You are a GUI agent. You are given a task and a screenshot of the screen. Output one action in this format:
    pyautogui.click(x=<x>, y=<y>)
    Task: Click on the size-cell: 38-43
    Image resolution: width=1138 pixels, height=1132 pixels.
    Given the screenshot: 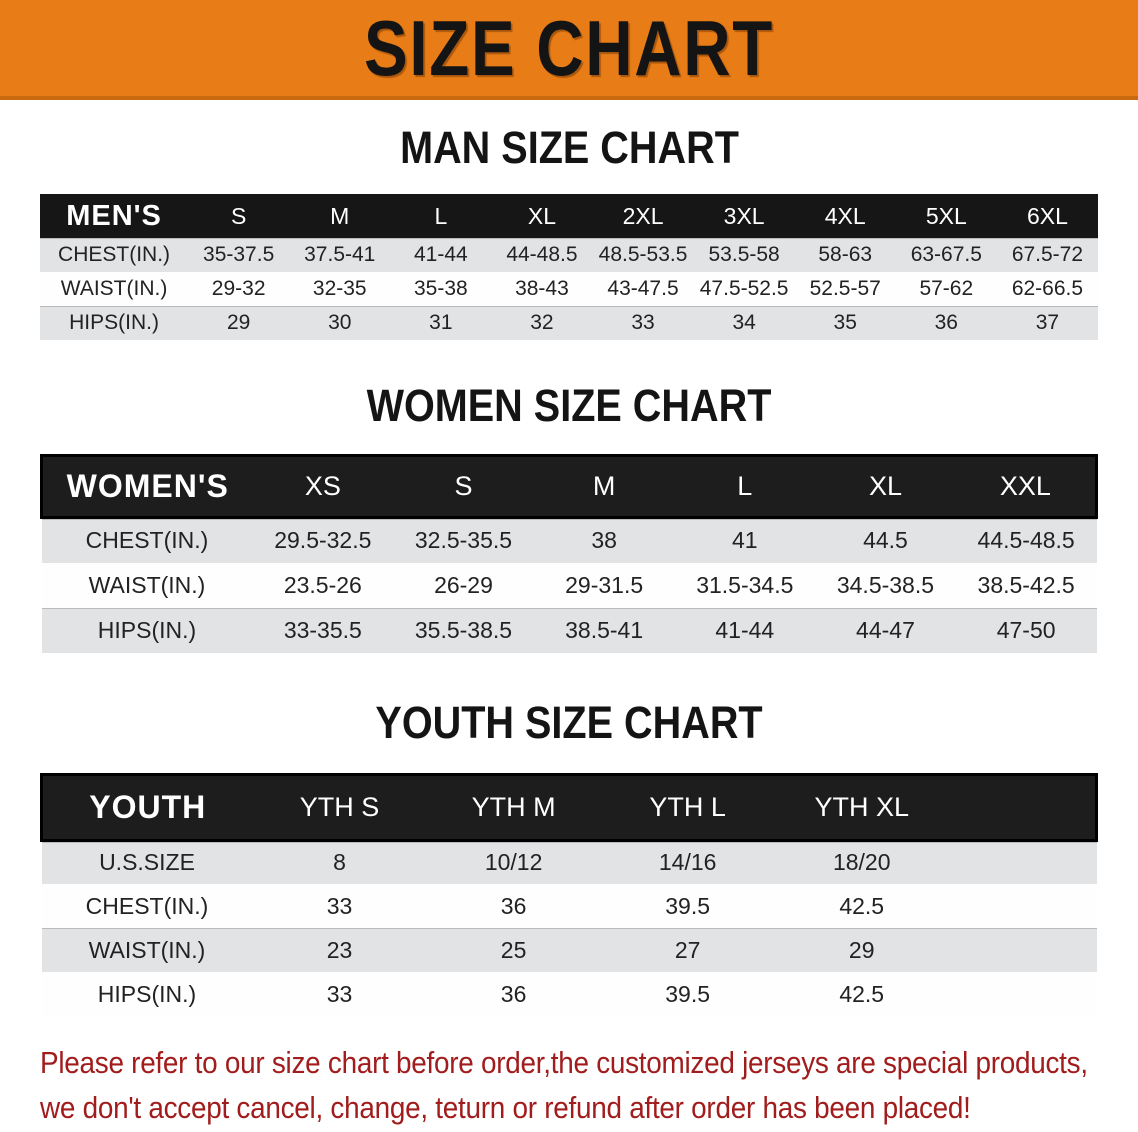 What is the action you would take?
    pyautogui.click(x=542, y=289)
    